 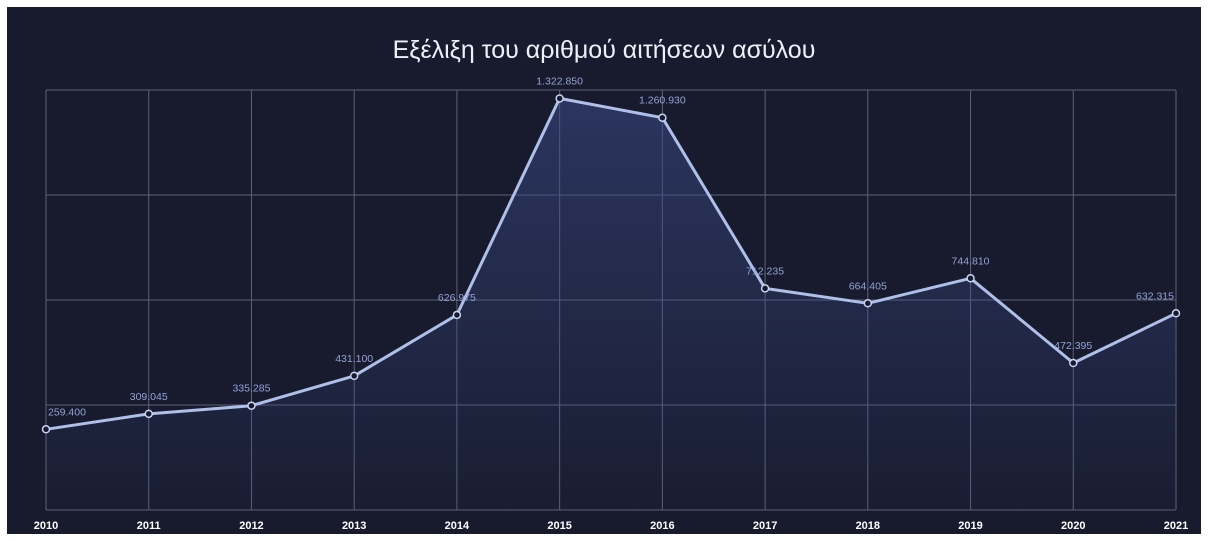 What do you see at coordinates (1073, 526) in the screenshot?
I see `x-tick-label: 2020` at bounding box center [1073, 526].